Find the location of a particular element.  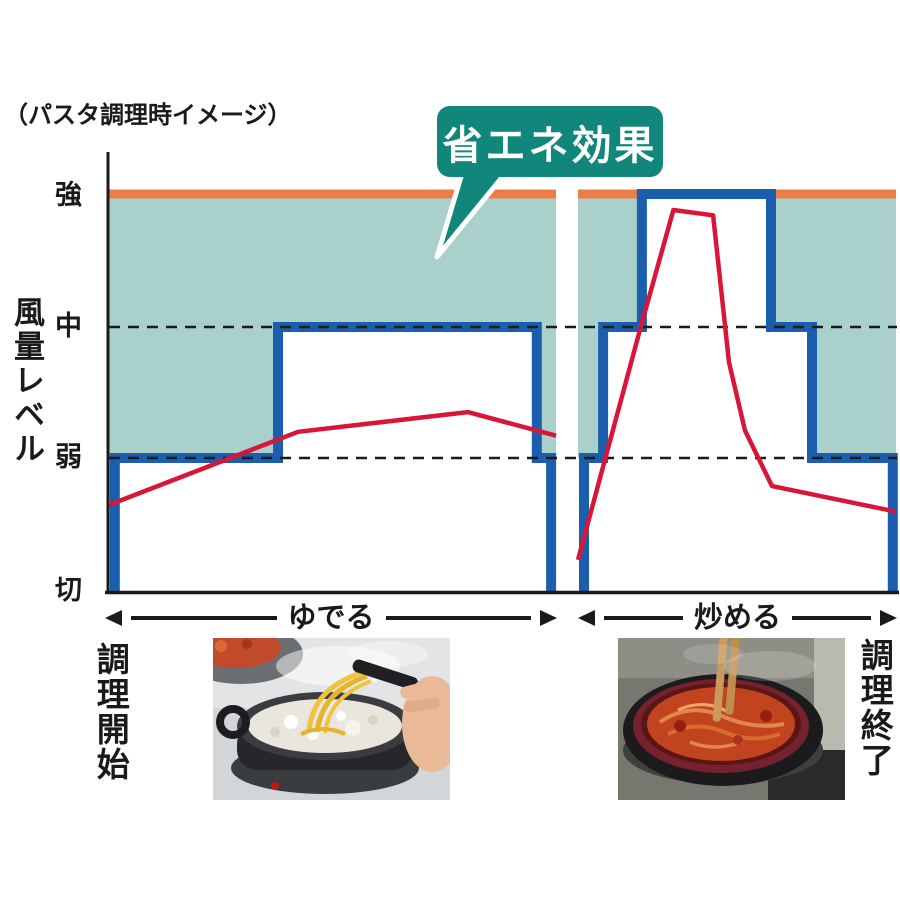

fry-phase-arrow: 炒める is located at coordinates (738, 617).